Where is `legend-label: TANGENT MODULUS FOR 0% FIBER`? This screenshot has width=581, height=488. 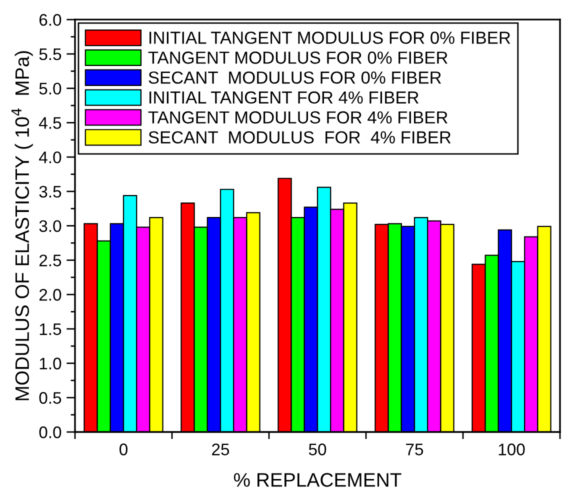
legend-label: TANGENT MODULUS FOR 0% FIBER is located at coordinates (298, 58).